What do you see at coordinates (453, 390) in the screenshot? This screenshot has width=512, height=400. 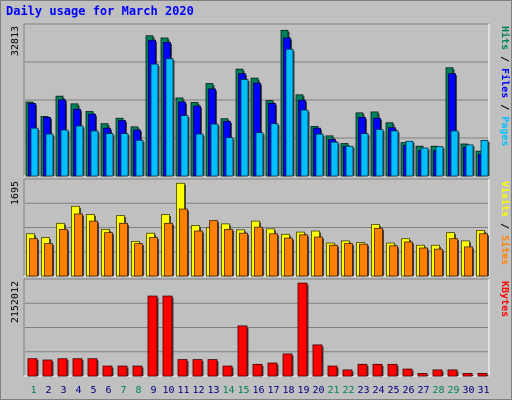 I see `x-tick-label-29: 29` at bounding box center [453, 390].